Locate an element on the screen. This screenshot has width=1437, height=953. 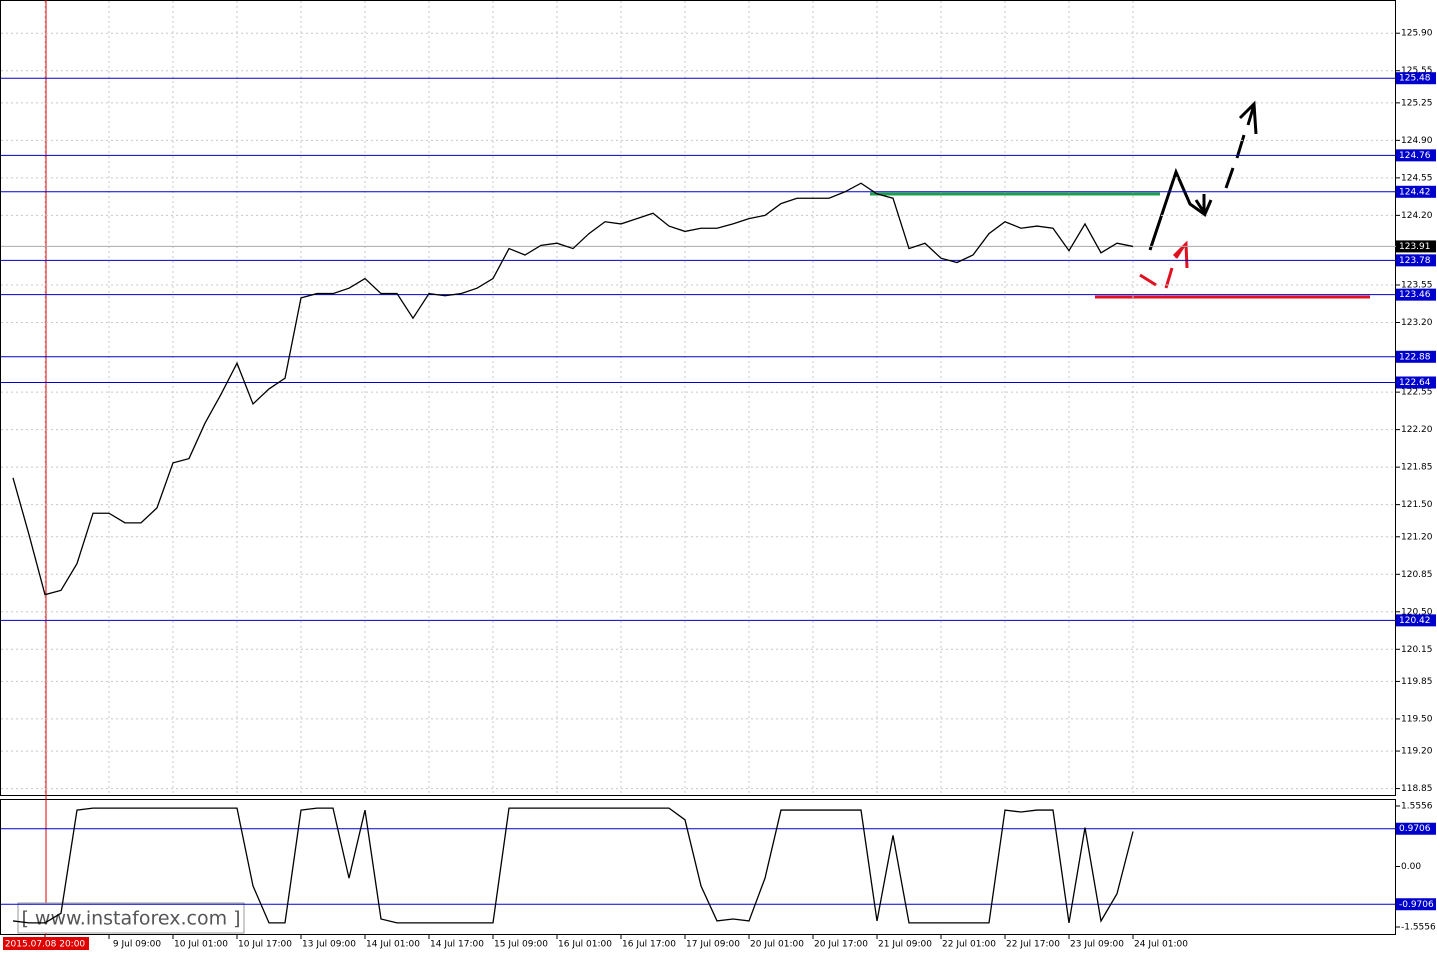
level-label: 120.42 is located at coordinates (1415, 621).